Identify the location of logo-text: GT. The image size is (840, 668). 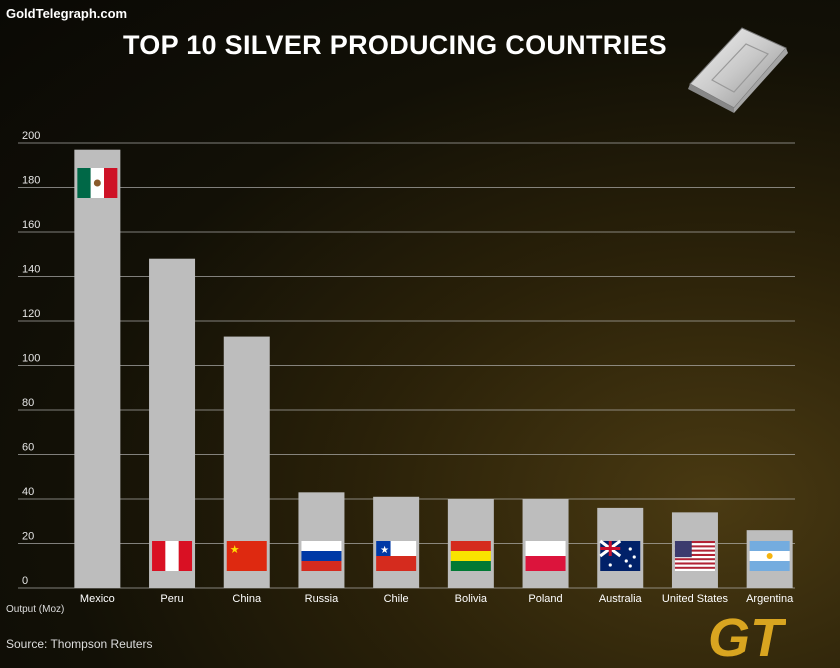
(747, 636).